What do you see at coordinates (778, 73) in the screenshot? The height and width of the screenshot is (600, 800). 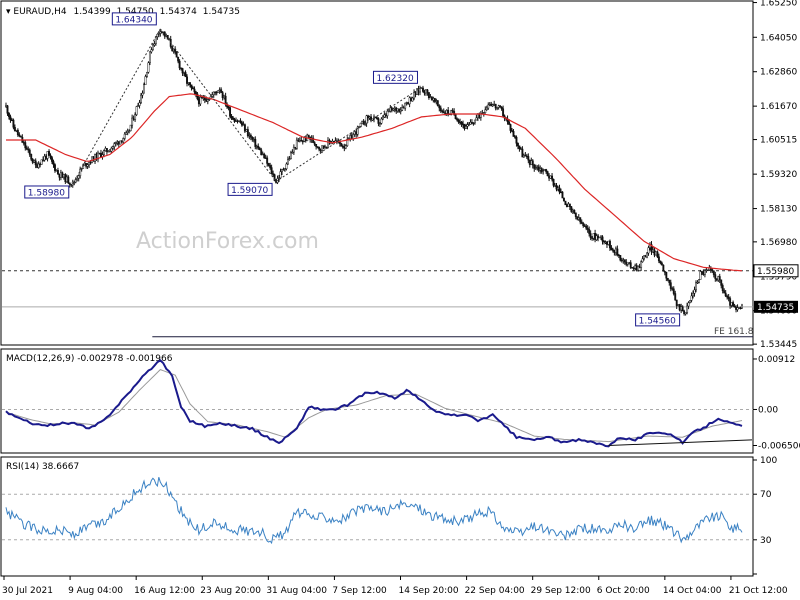 I see `price-tick-label: 1.62860` at bounding box center [778, 73].